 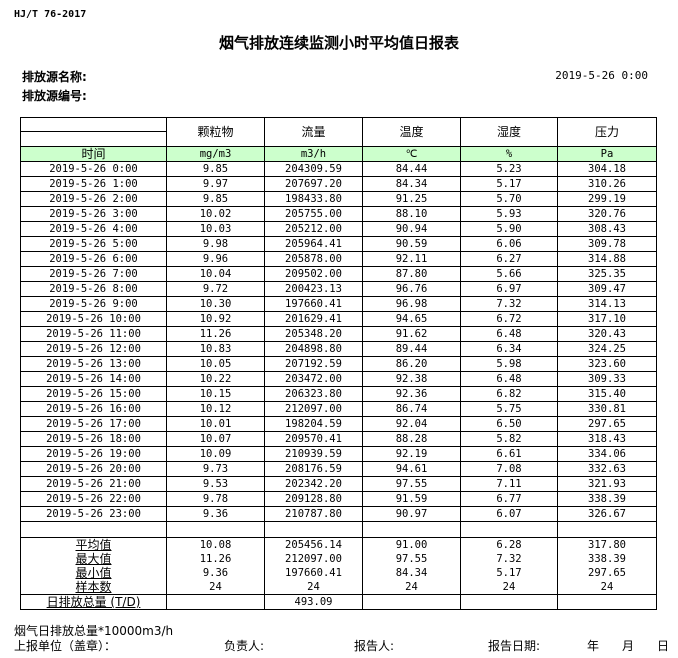 What do you see at coordinates (374, 646) in the screenshot?
I see `reporter-label: 报告人:` at bounding box center [374, 646].